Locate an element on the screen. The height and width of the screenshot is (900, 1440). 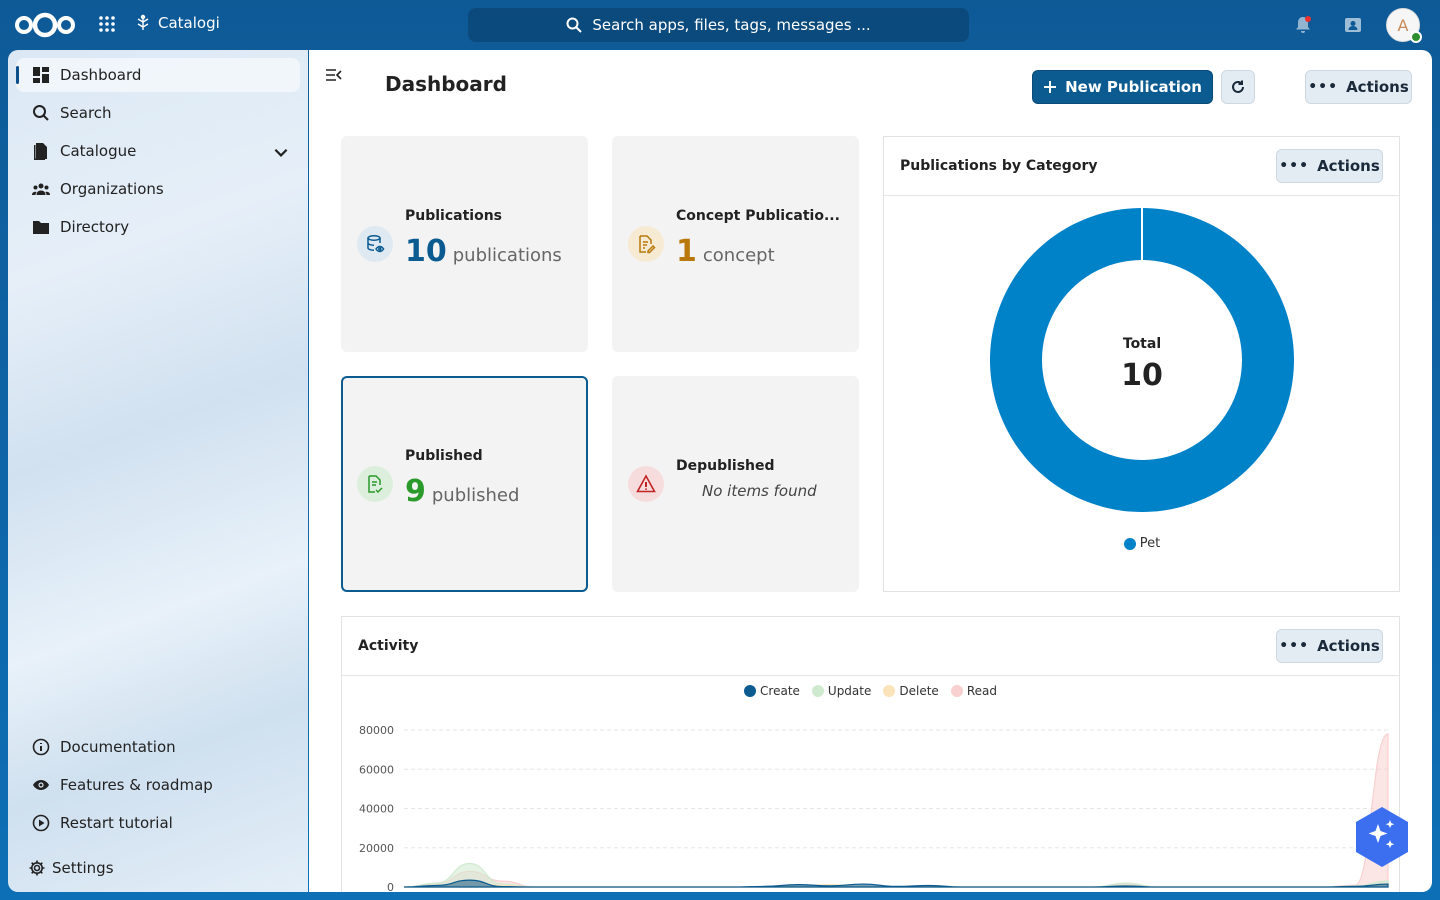
pie-slice-pet is located at coordinates (1141, 360).